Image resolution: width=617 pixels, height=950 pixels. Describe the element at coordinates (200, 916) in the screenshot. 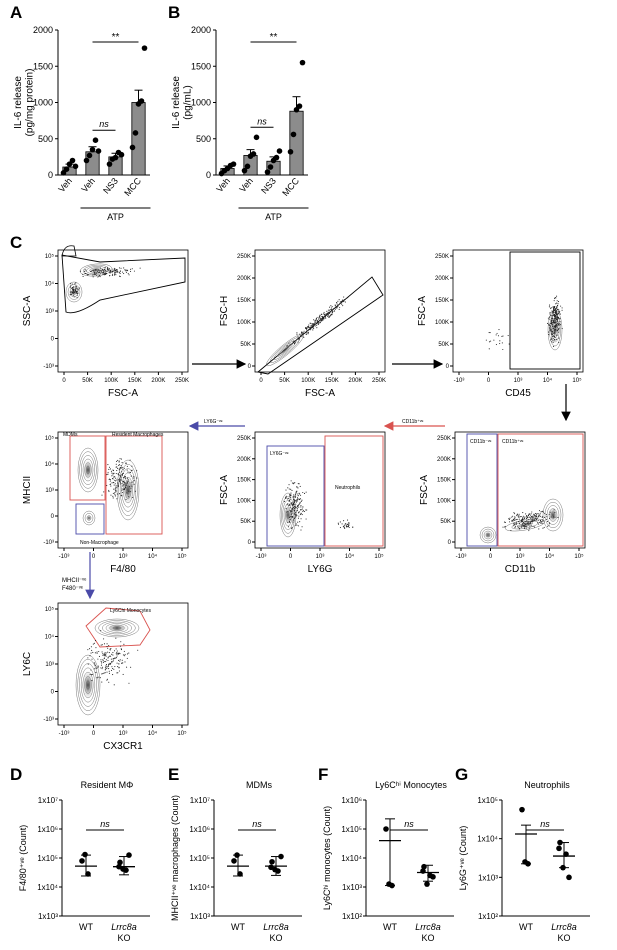

I see `y-tick-label: 1x10³` at that location.